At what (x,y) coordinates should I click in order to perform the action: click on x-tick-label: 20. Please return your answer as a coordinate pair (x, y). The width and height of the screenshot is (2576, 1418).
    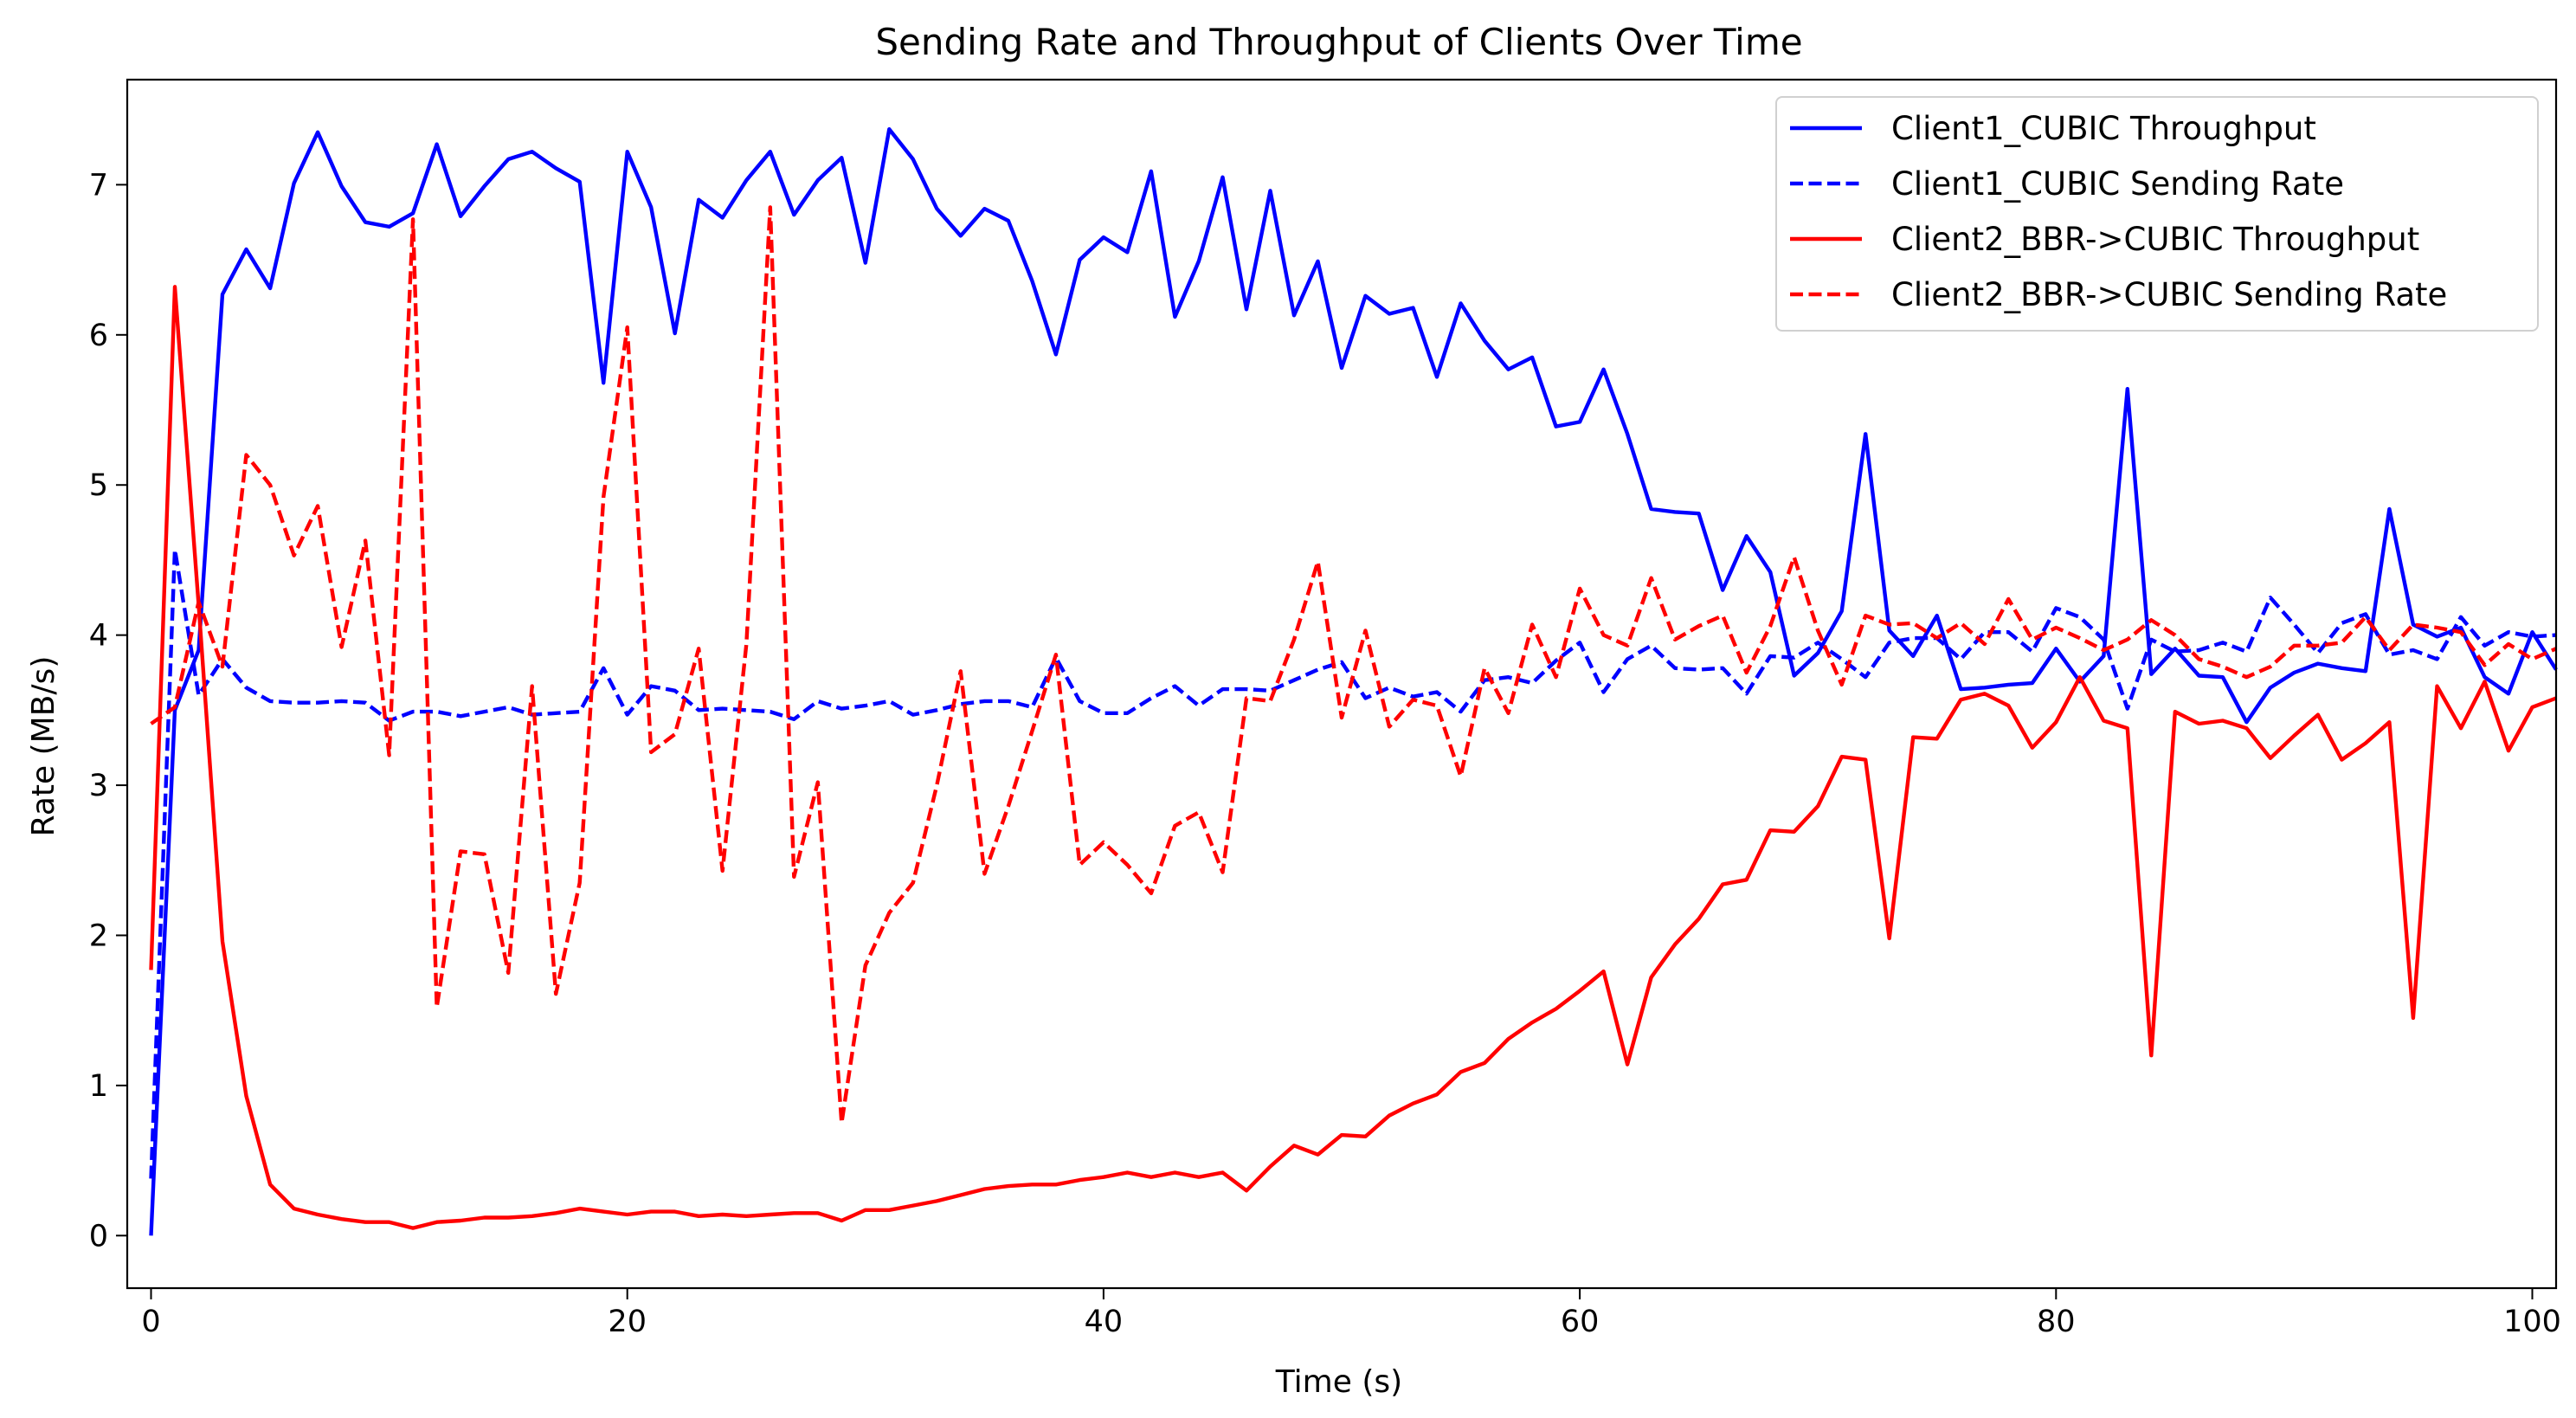
    Looking at the image, I should click on (627, 1322).